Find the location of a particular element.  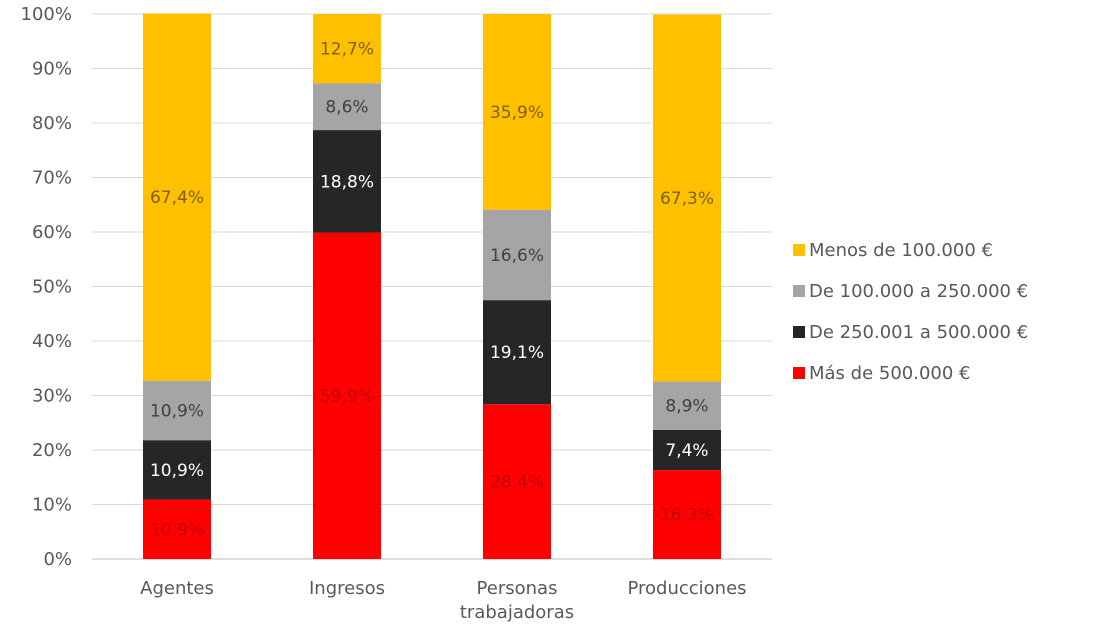

y-tick-label: 70% is located at coordinates (52, 178).